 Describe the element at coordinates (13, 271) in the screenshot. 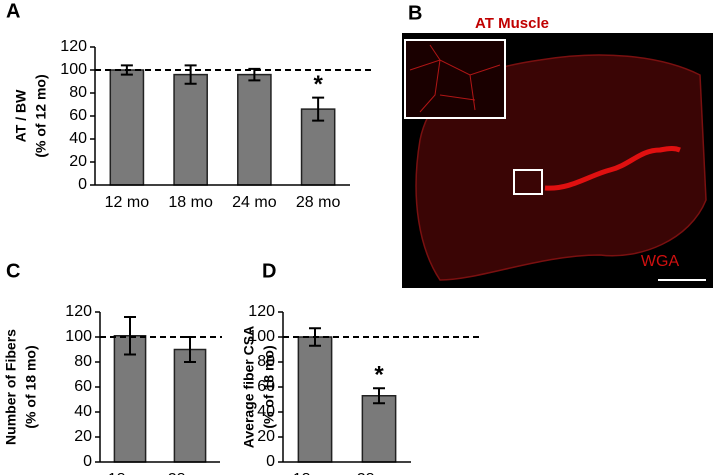

I see `panel-label: C` at that location.